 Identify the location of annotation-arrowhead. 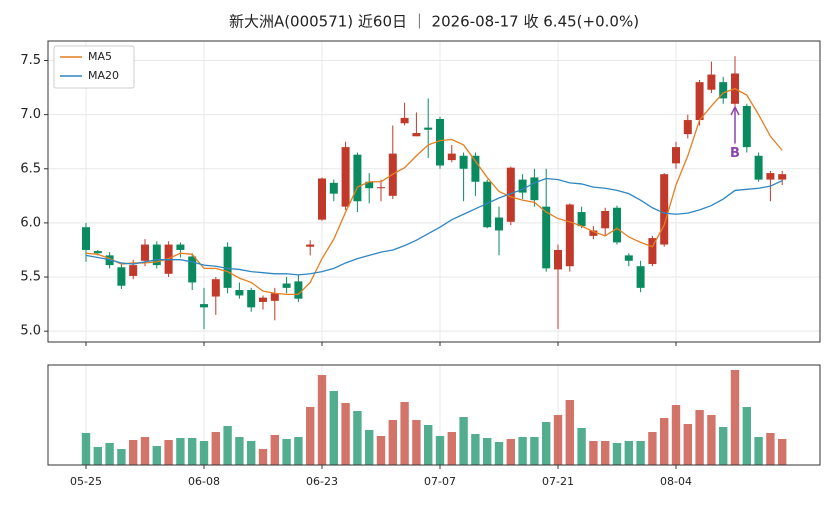
(735, 110).